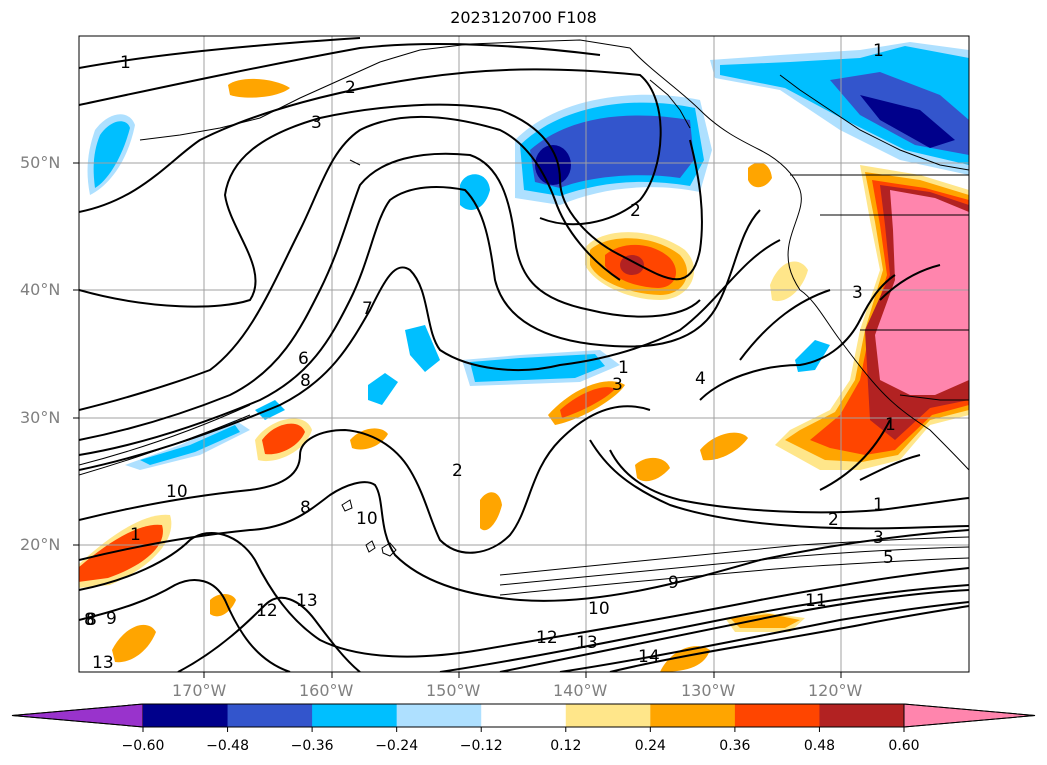 The image size is (1047, 765). What do you see at coordinates (481, 746) in the screenshot?
I see `colorbar-tick-label: −0.12` at bounding box center [481, 746].